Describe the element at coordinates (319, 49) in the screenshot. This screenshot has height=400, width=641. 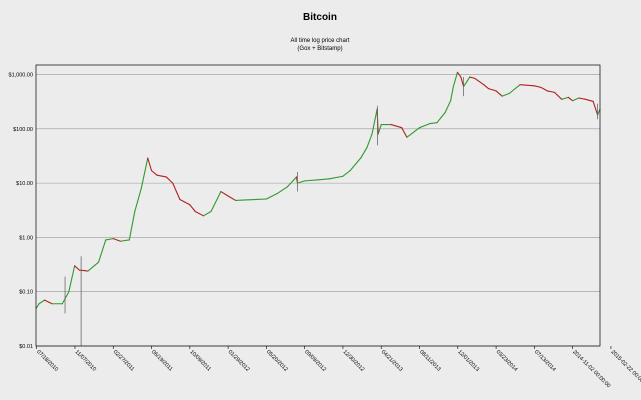
I see `chart-subtitle-line-2: (Gox + Bitstamp)` at that location.